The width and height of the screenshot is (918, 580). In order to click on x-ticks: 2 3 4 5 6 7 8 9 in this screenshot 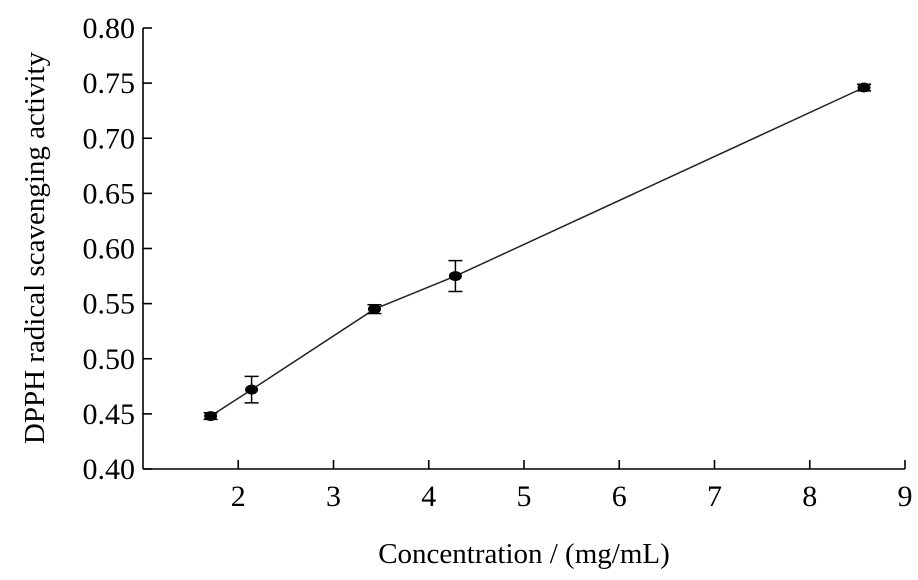, I will do `click(572, 486)`.